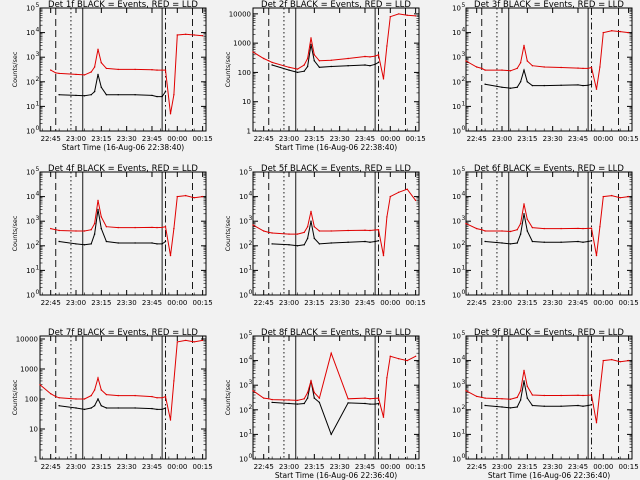  Describe the element at coordinates (251, 218) in the screenshot. I see `y-tick-exponent: 3` at that location.